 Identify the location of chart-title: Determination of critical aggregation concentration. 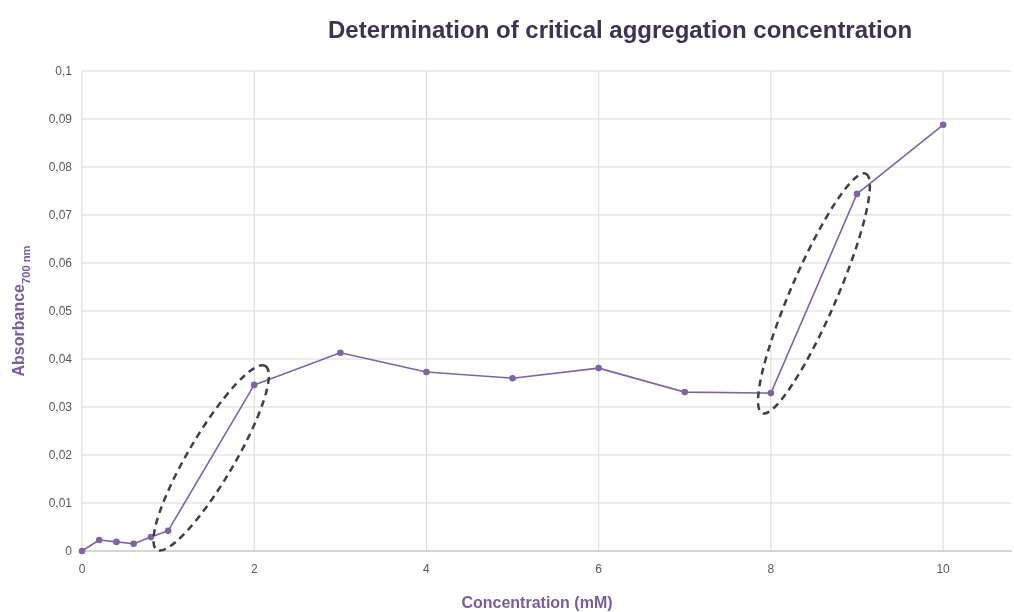
(620, 29).